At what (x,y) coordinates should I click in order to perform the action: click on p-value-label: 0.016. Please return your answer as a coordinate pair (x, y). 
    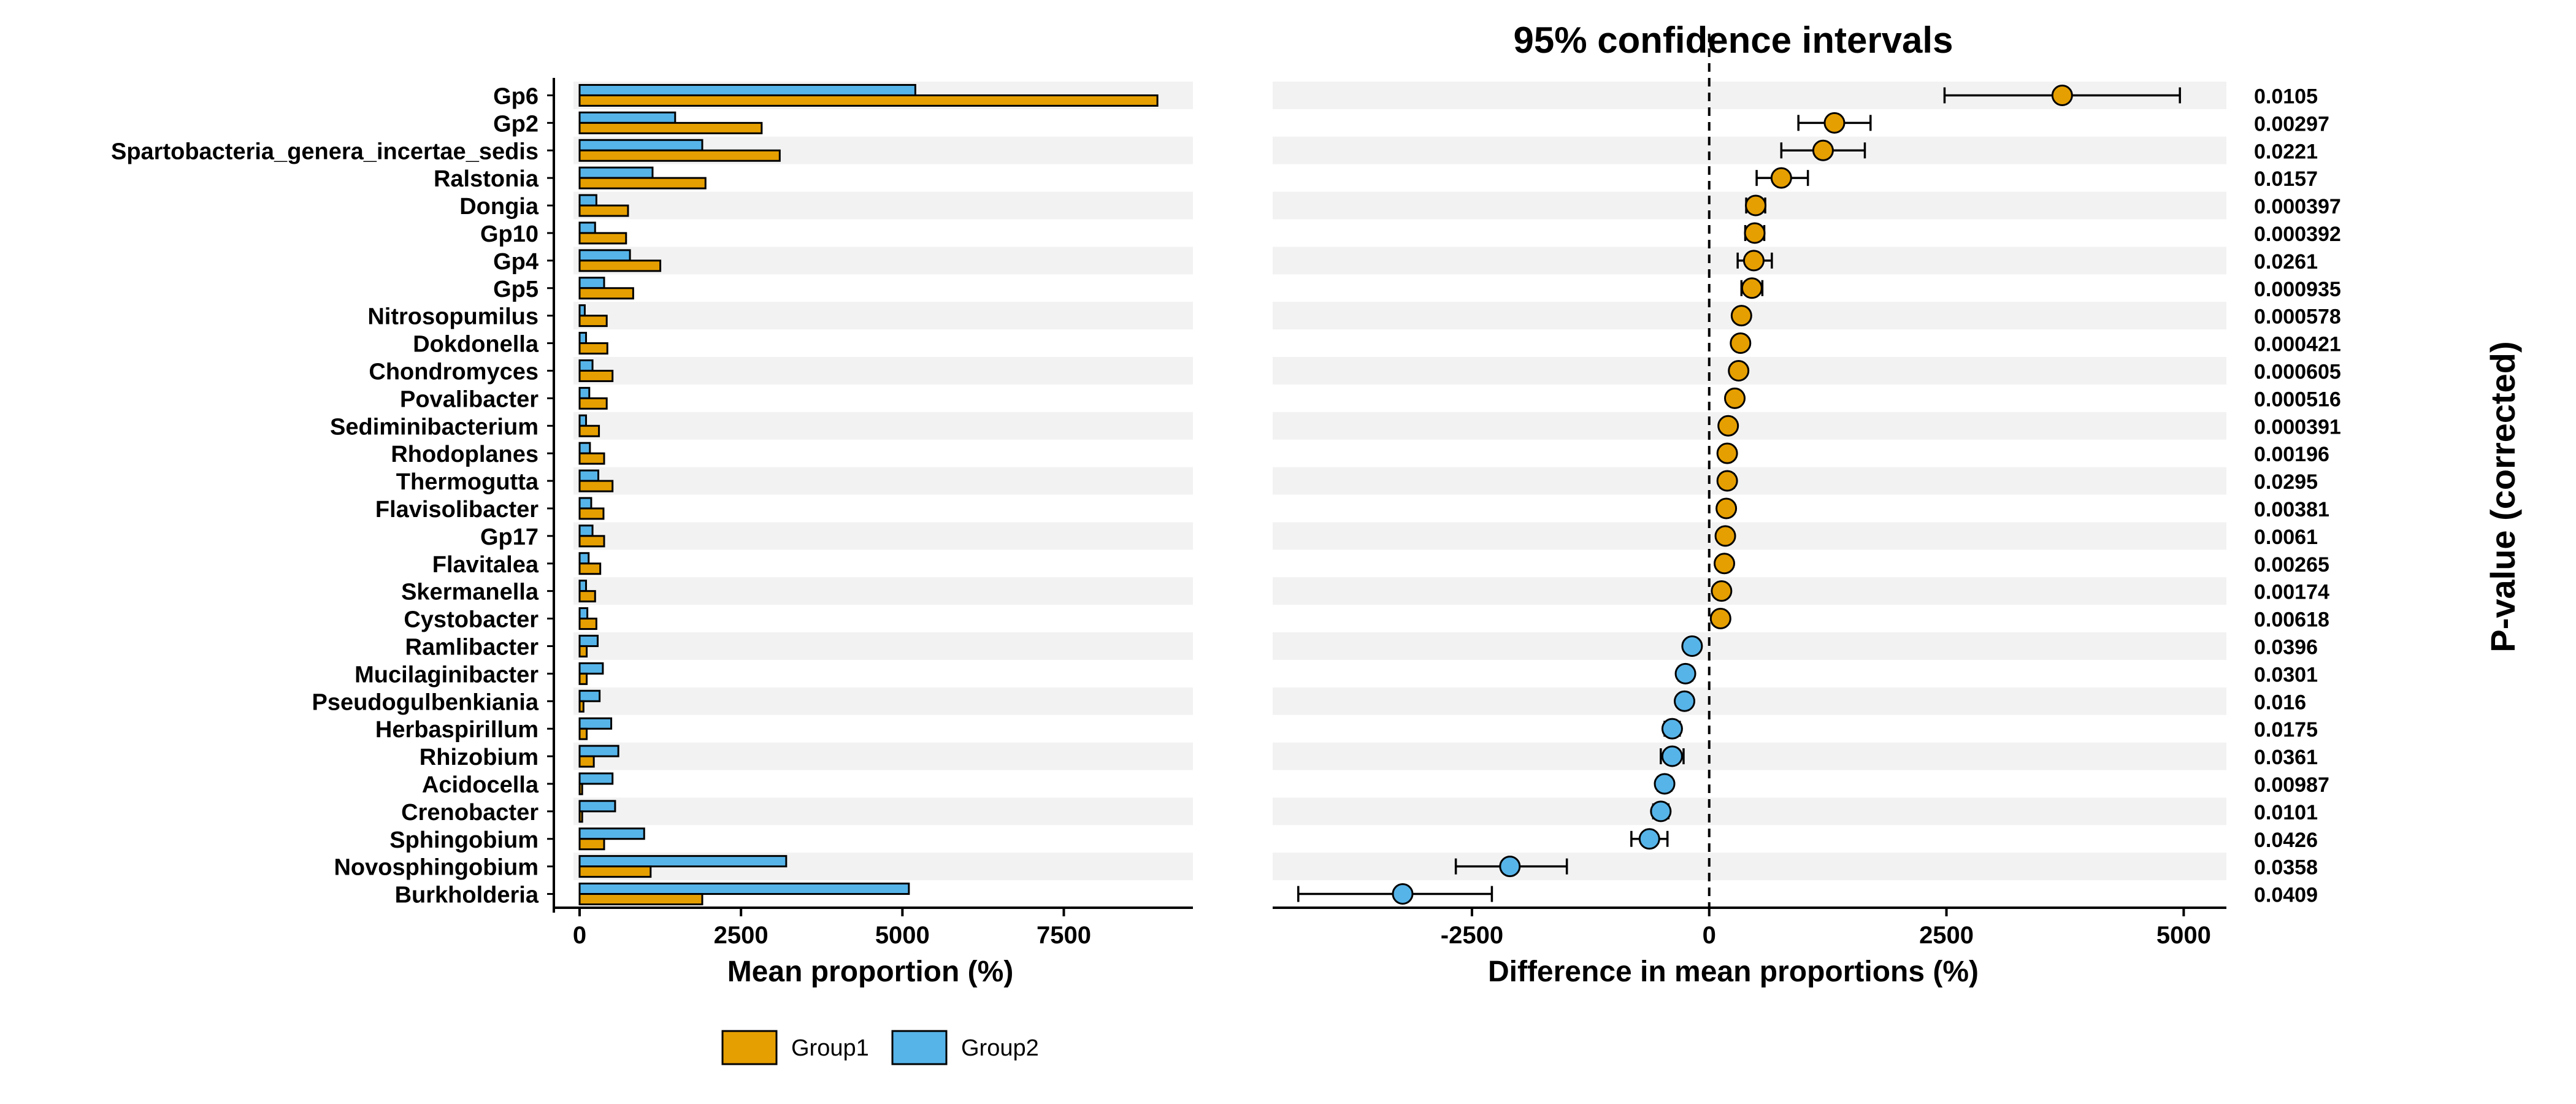
    Looking at the image, I should click on (2280, 702).